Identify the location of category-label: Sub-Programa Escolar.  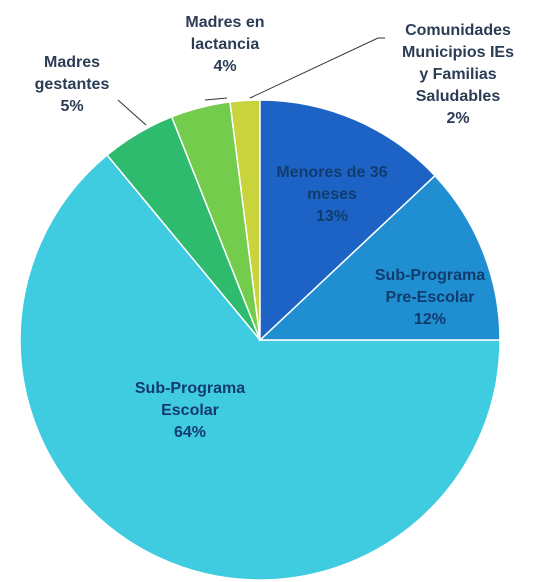
(190, 399).